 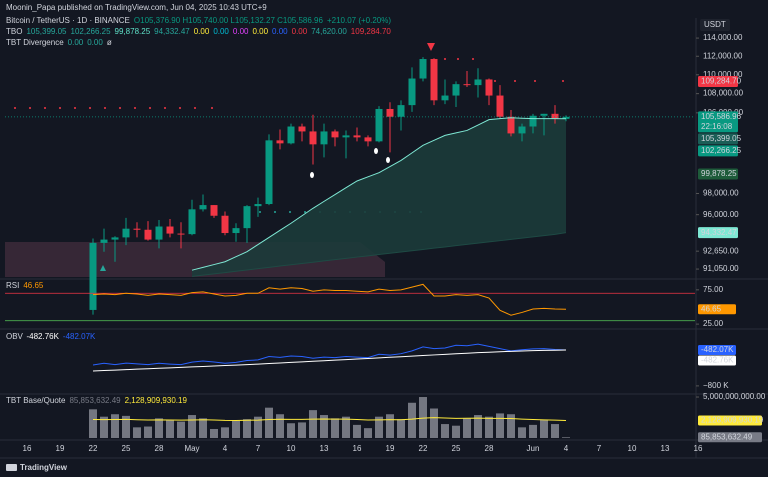 What do you see at coordinates (191, 448) in the screenshot?
I see `x-tick-label: May` at bounding box center [191, 448].